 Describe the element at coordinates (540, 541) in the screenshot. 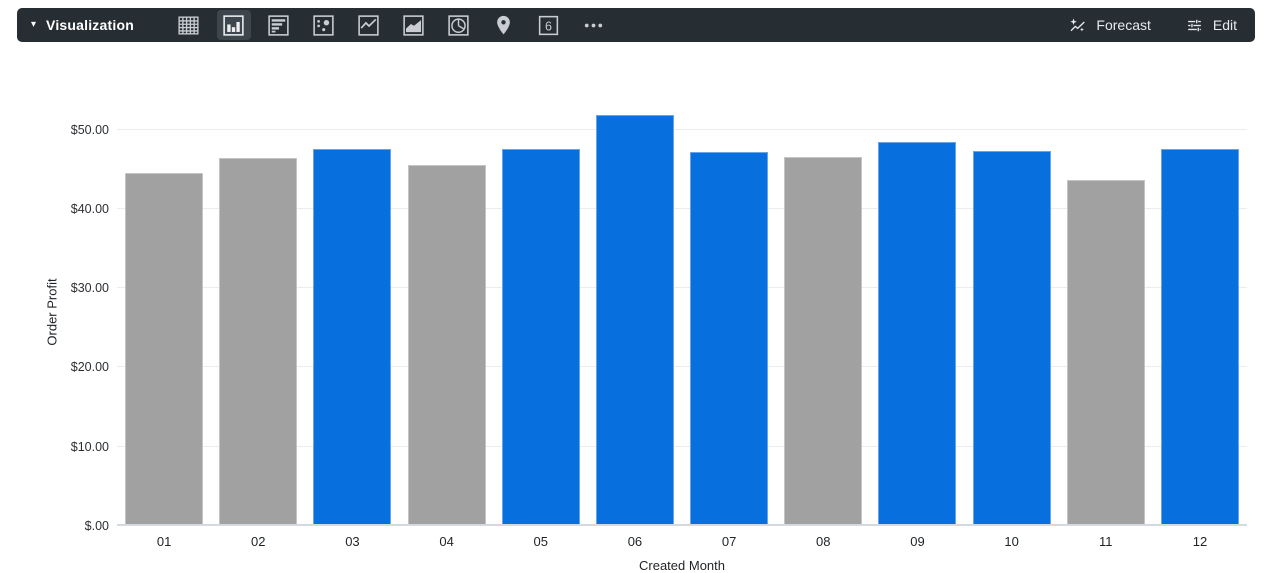

I see `x-tick-label: 05` at that location.